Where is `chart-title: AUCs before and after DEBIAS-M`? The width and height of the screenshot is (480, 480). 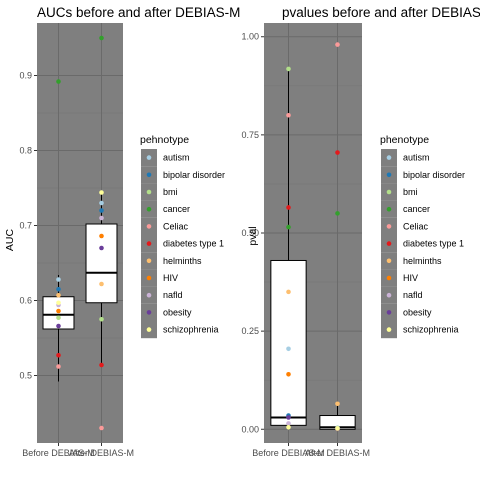 chart-title: AUCs before and after DEBIAS-M is located at coordinates (138, 12).